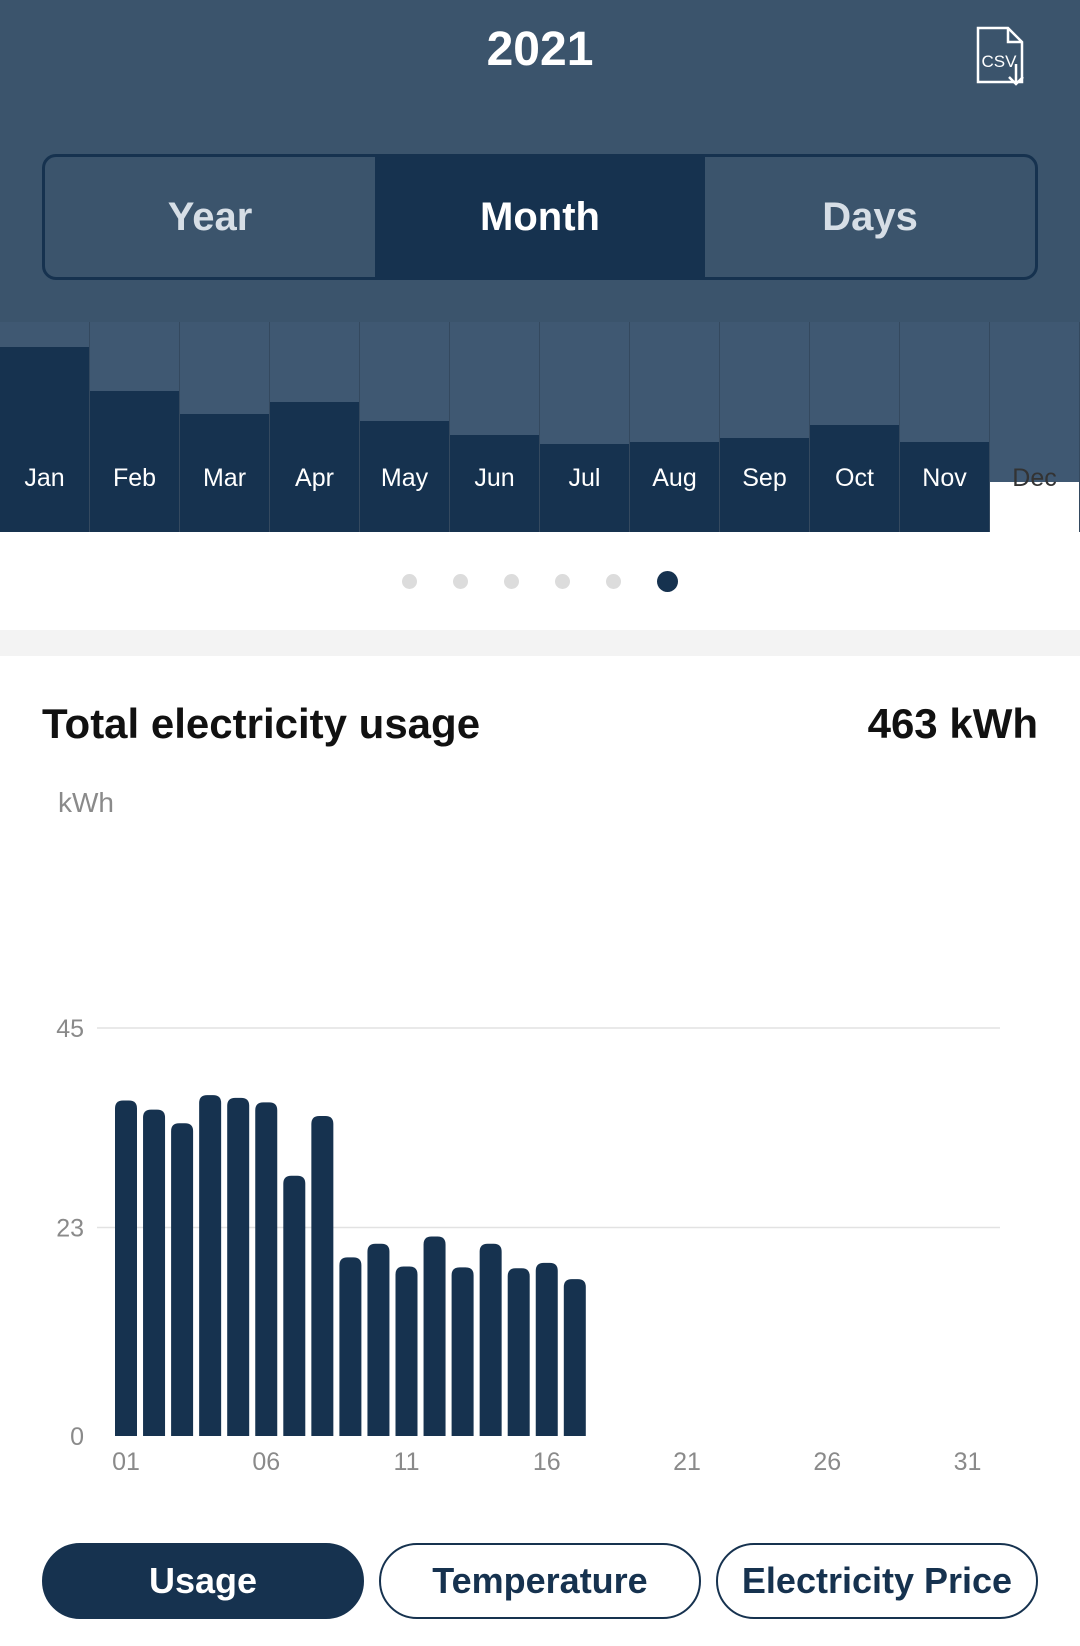 Image resolution: width=1080 pixels, height=1646 pixels. I want to click on section-divider, so click(540, 643).